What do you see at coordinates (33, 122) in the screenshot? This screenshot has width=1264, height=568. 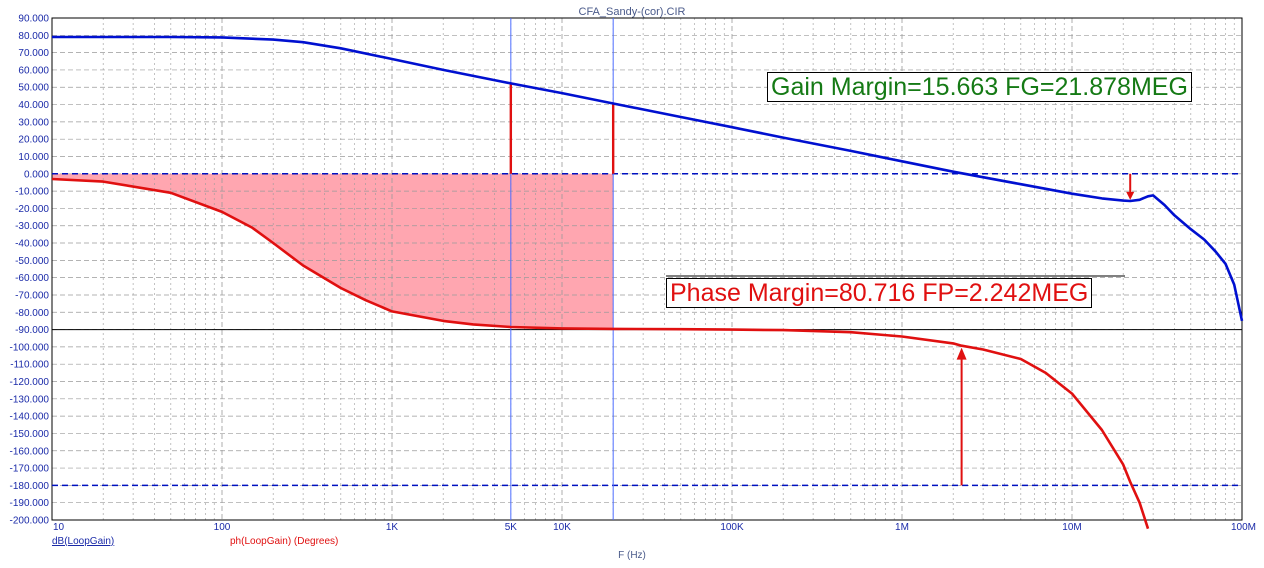 I see `y-tick-label: 30.000` at bounding box center [33, 122].